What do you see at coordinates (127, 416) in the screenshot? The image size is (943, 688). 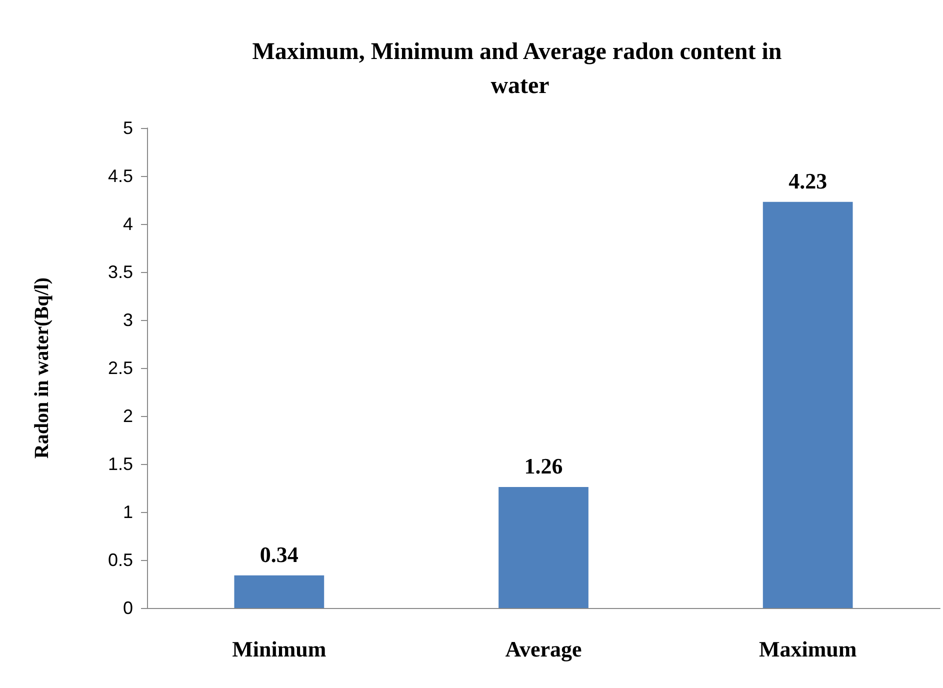 I see `y-tick-label: 2` at bounding box center [127, 416].